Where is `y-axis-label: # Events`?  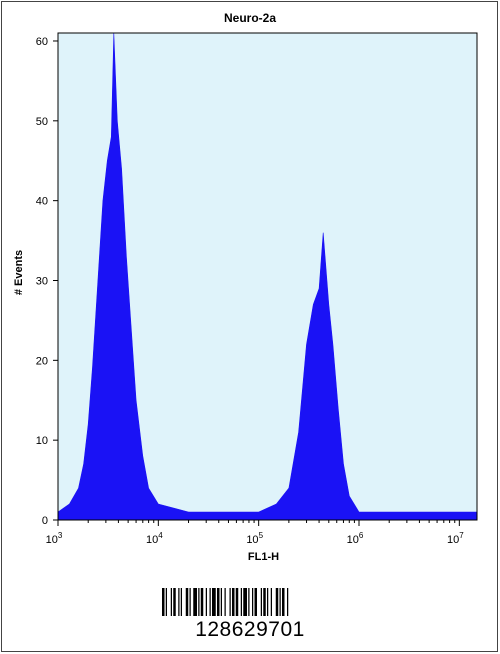 y-axis-label: # Events is located at coordinates (19, 272).